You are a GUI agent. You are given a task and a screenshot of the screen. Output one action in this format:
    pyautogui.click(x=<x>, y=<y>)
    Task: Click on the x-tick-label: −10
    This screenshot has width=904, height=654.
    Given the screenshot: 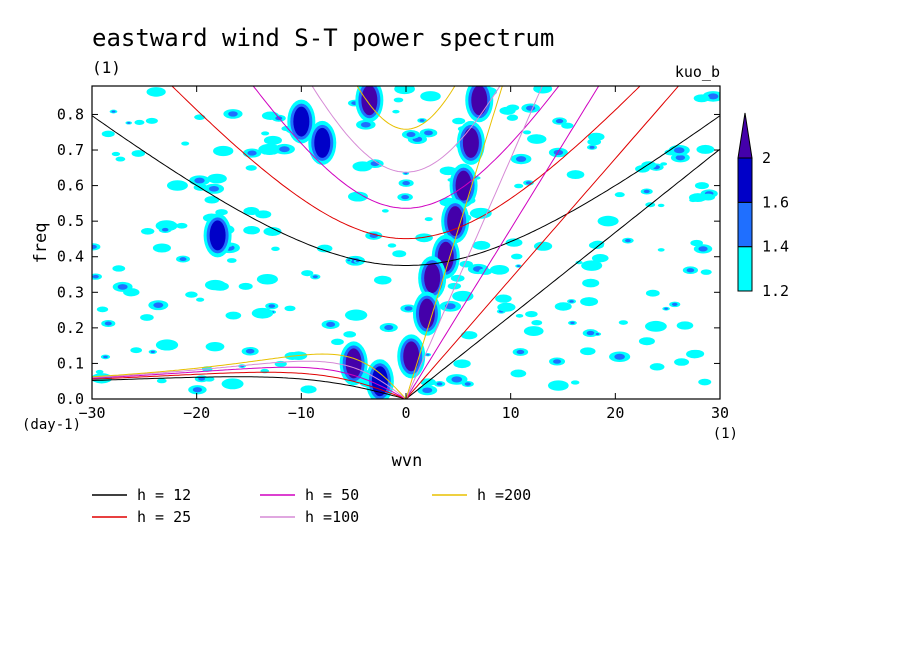 What is the action you would take?
    pyautogui.click(x=301, y=413)
    